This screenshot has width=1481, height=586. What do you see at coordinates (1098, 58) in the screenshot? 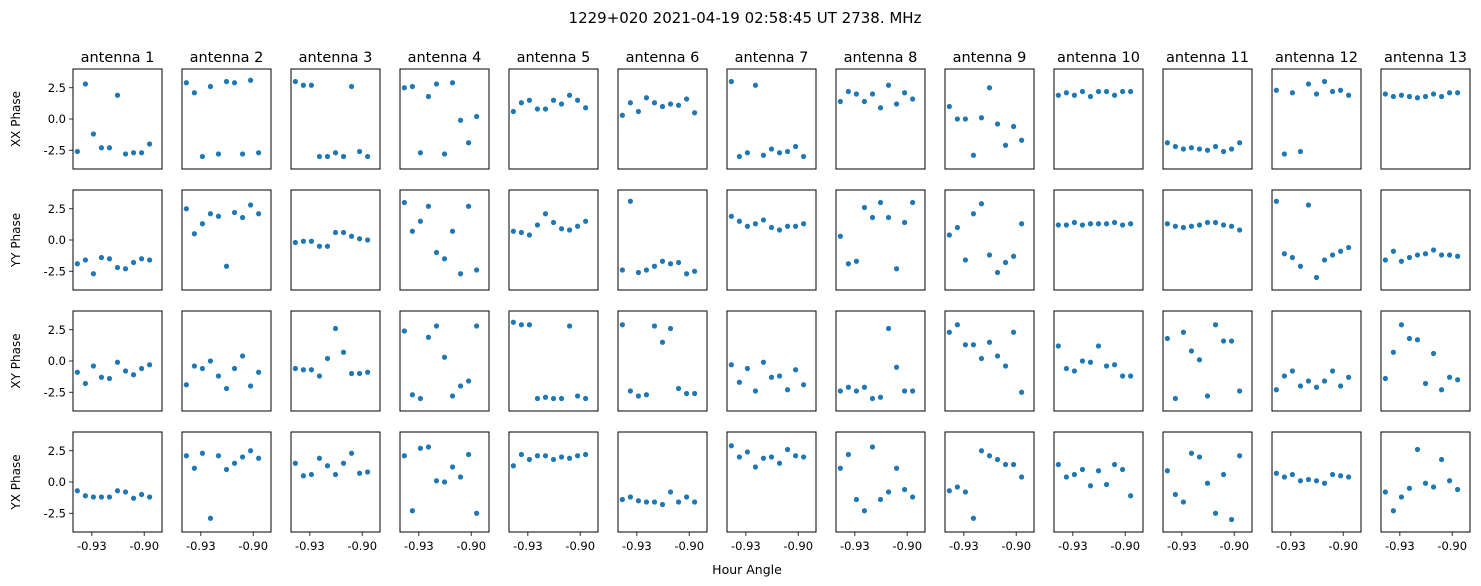
I see `panel-title: antenna 10` at bounding box center [1098, 58].